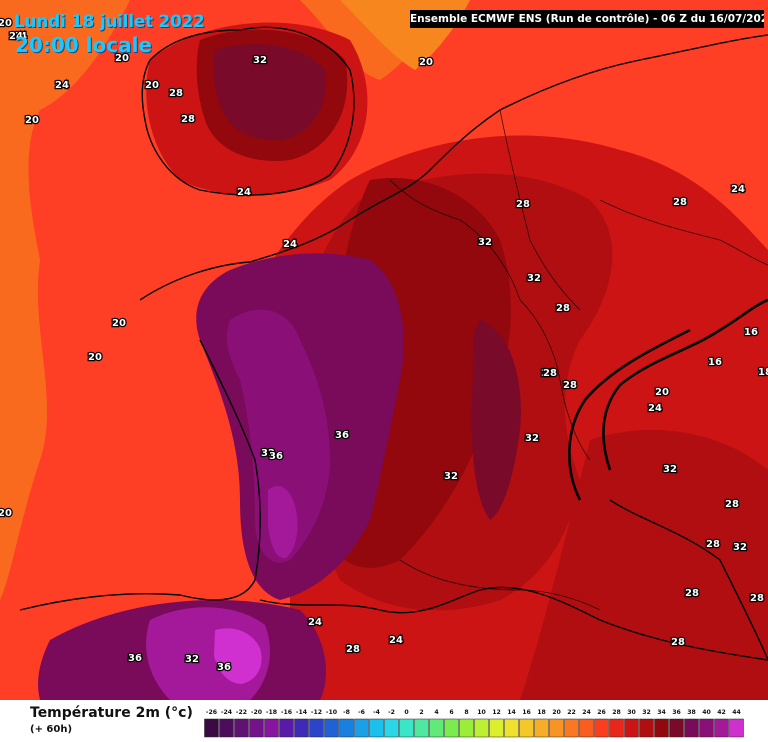 The image size is (768, 742). What do you see at coordinates (283, 522) in the screenshot?
I see `southwest-peak-zone` at bounding box center [283, 522].